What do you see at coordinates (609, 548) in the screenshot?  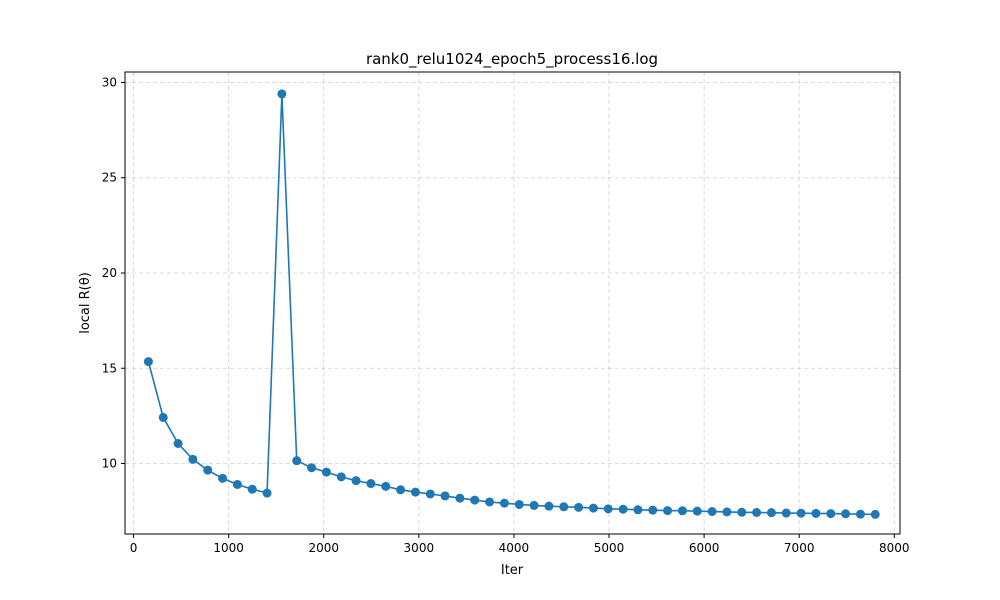 I see `x-tick-label: 5000` at bounding box center [609, 548].